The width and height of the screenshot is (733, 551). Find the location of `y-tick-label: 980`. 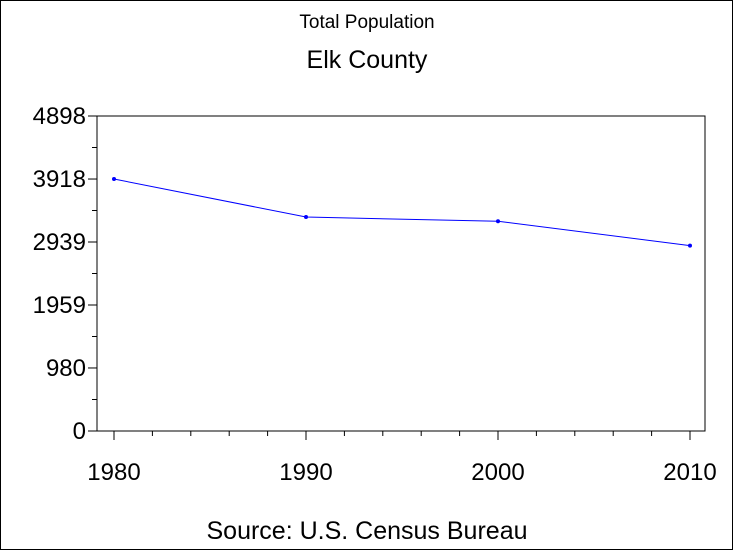

y-tick-label: 980 is located at coordinates (66, 368).